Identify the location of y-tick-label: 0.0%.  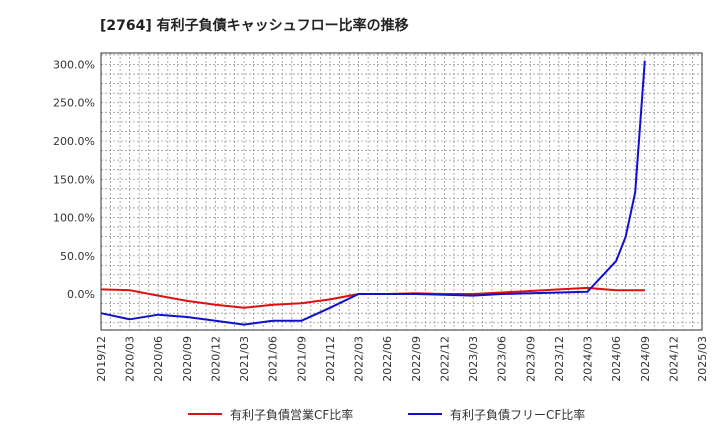
(81, 294).